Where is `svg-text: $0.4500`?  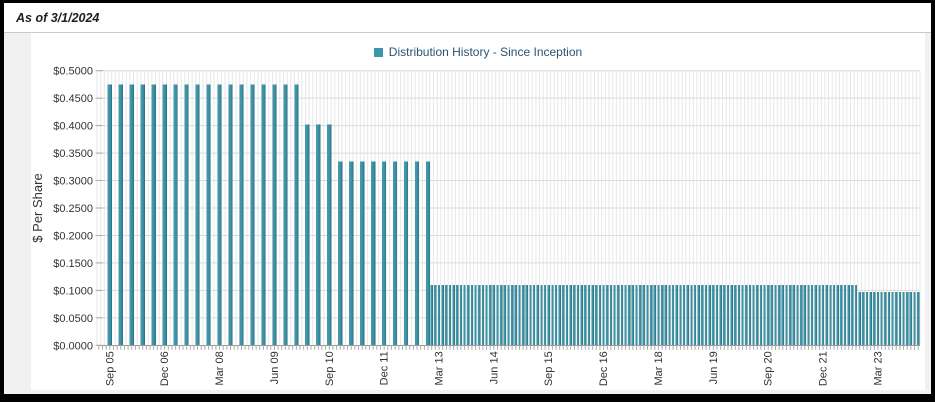 svg-text: $0.4500 is located at coordinates (73, 99).